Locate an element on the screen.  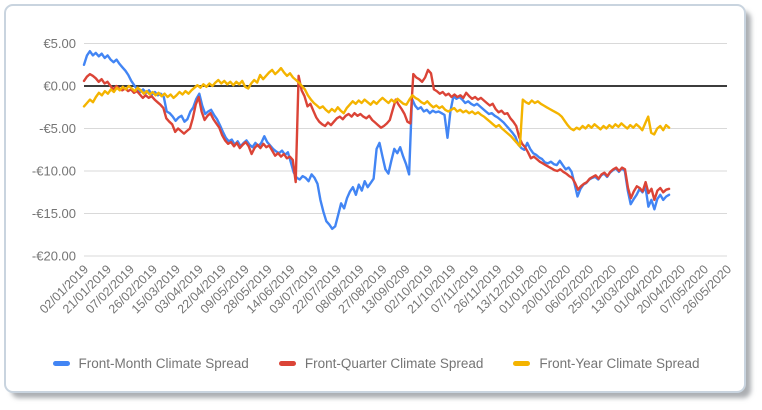
y-axis-tick-label: -€10.00 is located at coordinates (54, 171).